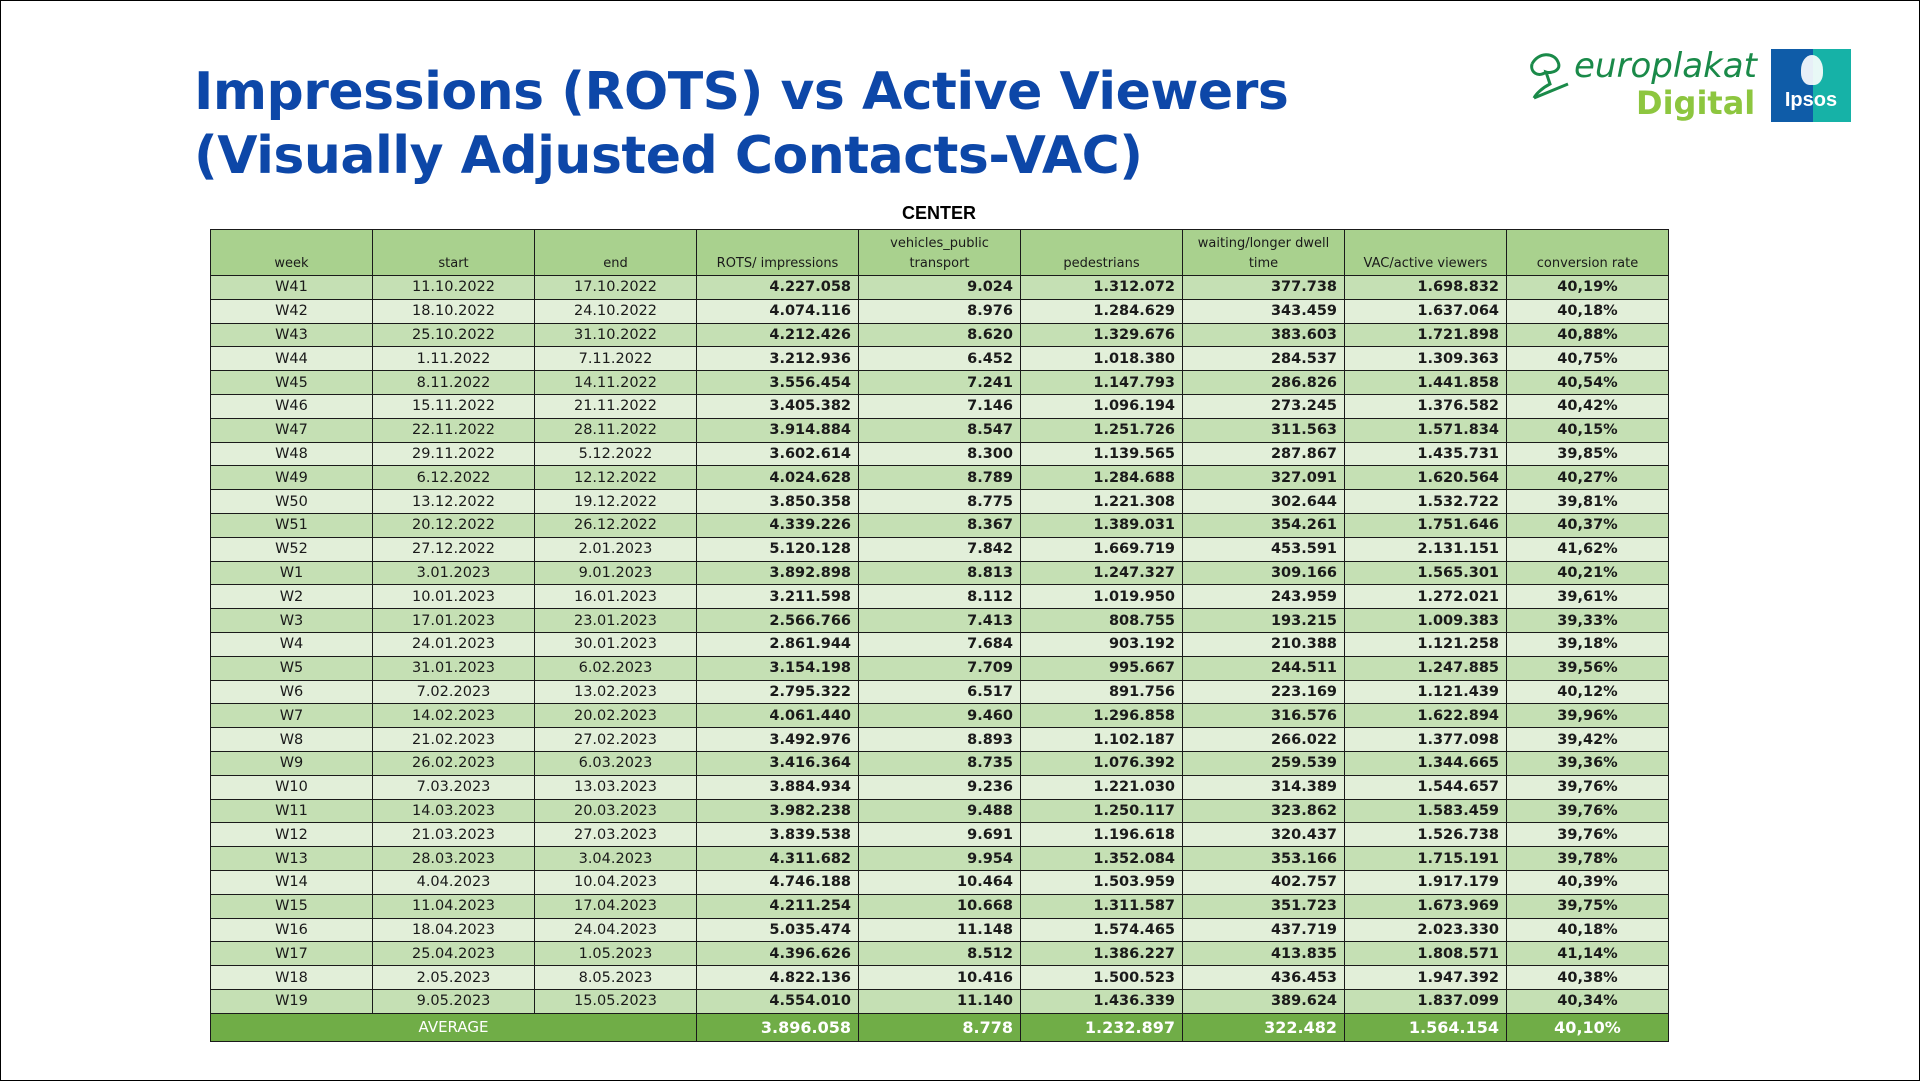  I want to click on table-cell: 21.02.2023, so click(453, 739).